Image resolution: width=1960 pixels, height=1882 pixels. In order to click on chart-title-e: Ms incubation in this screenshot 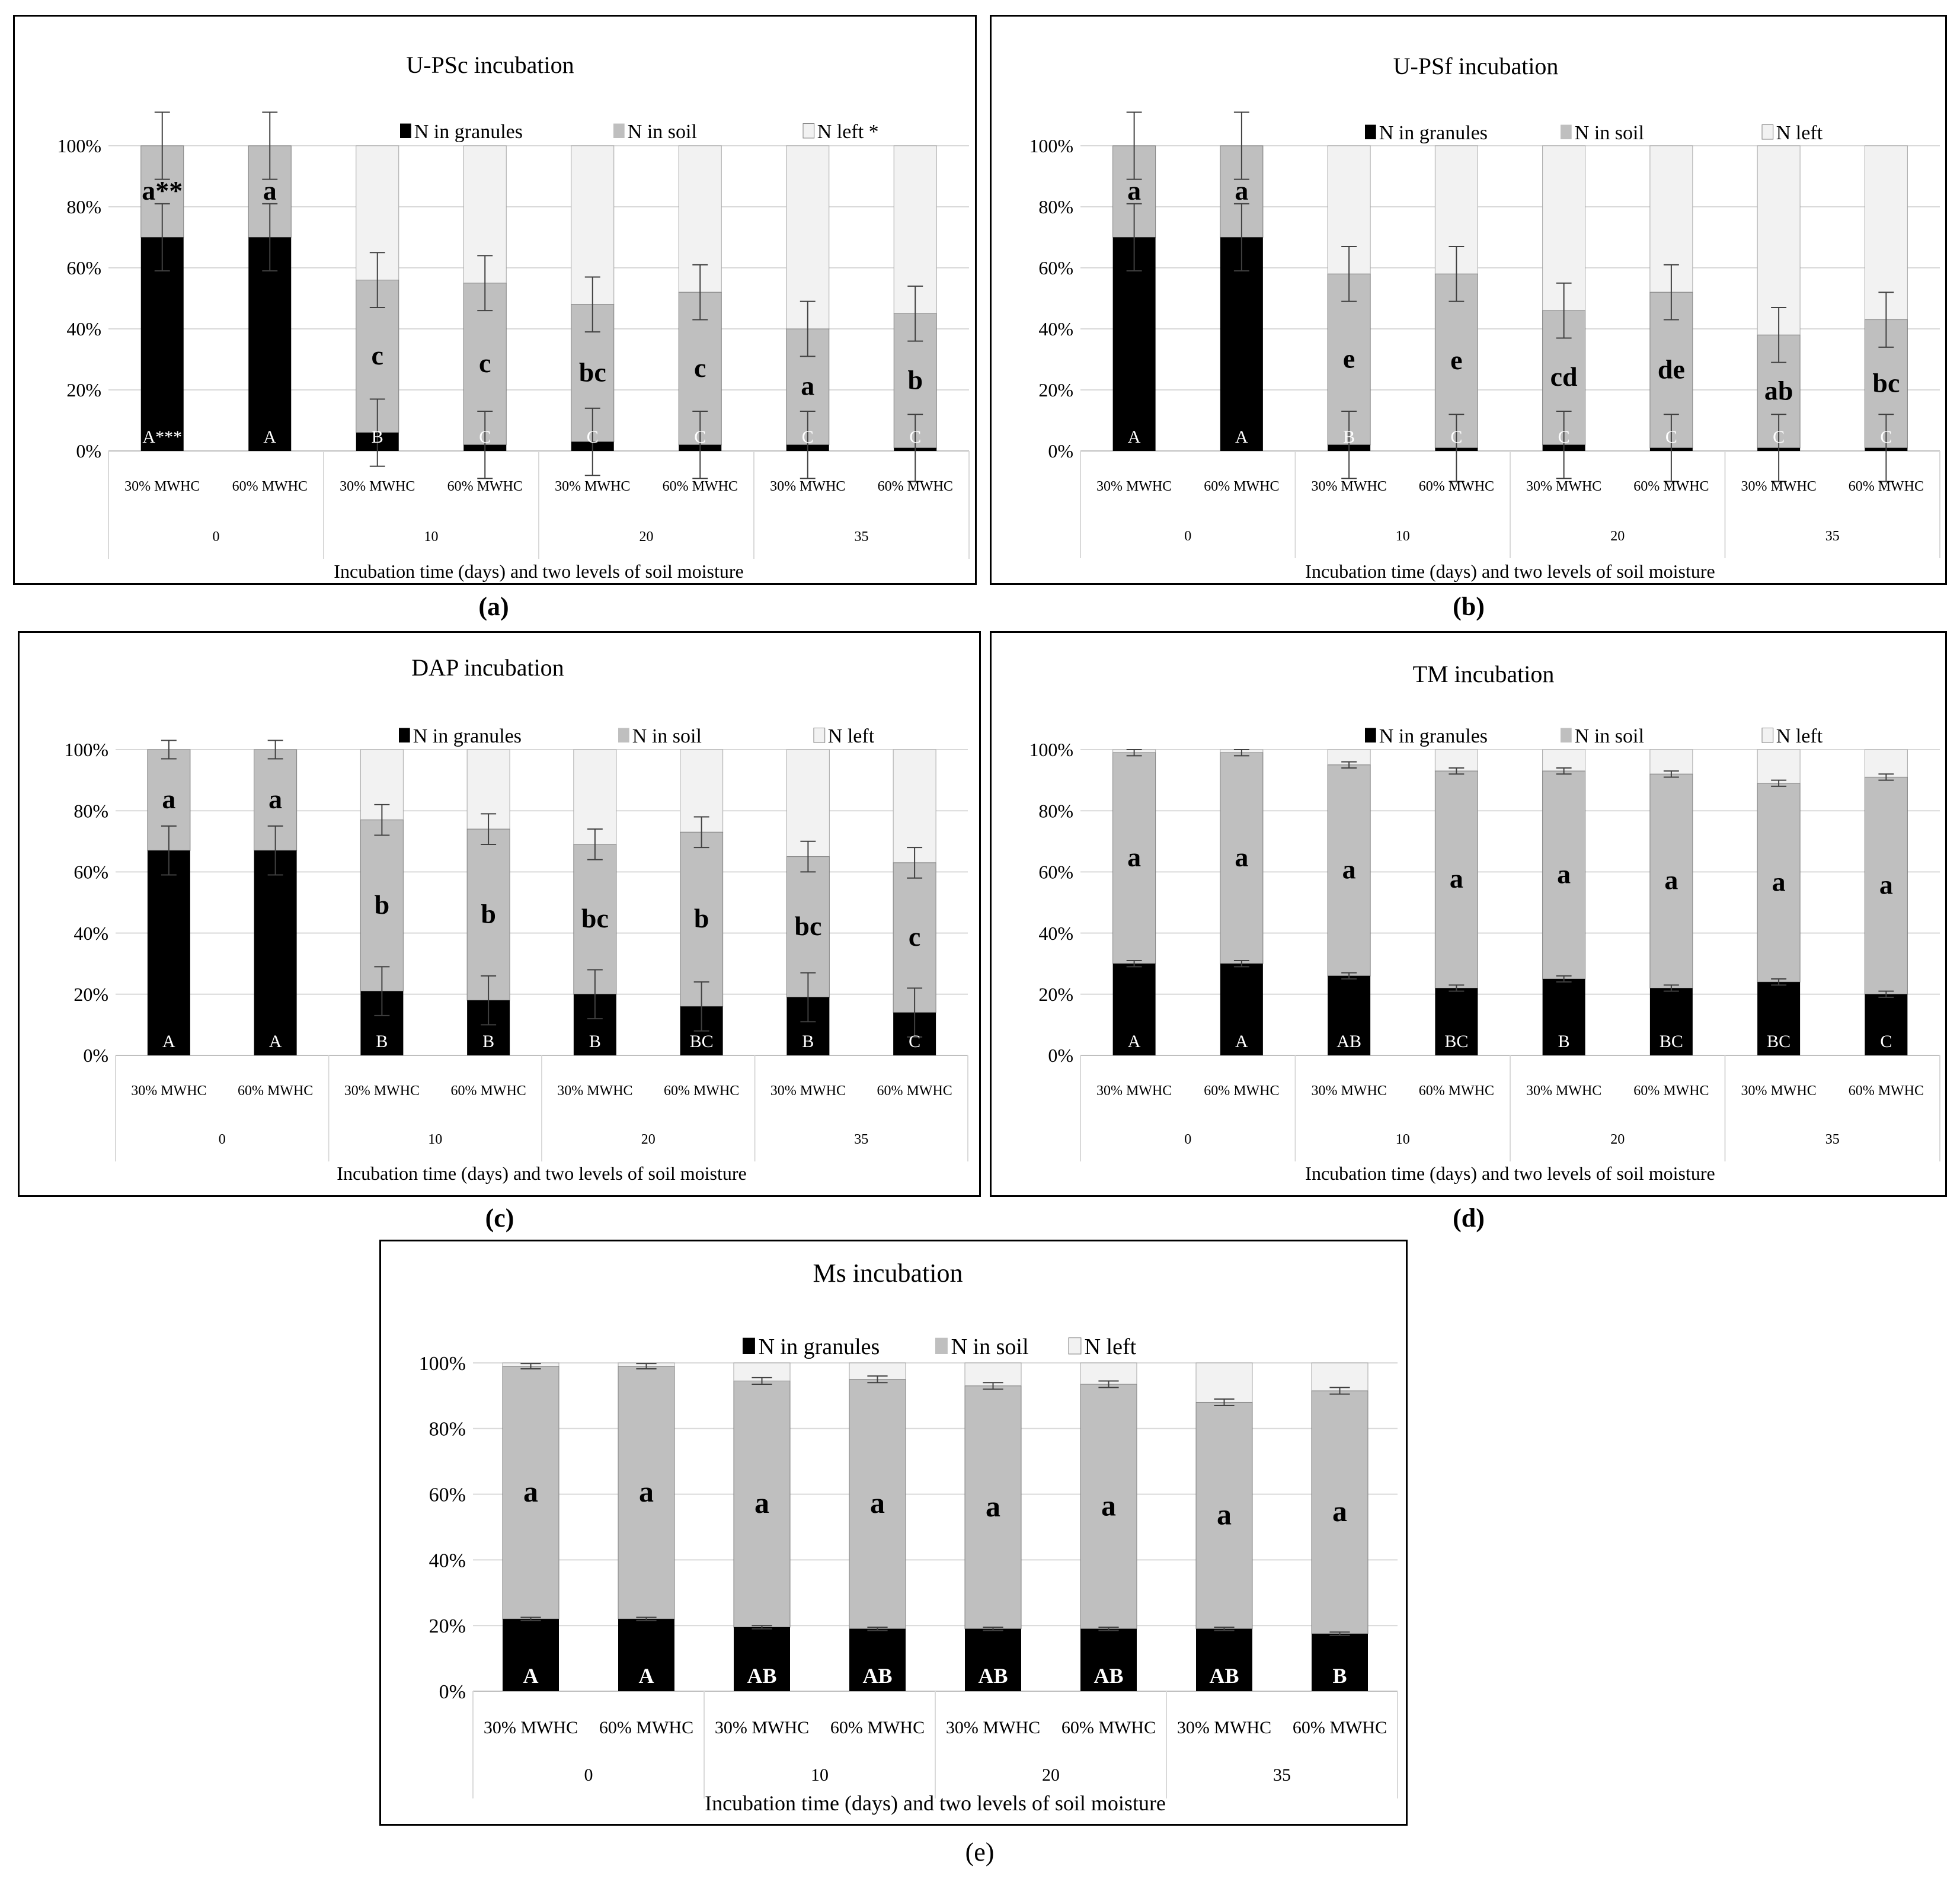, I will do `click(888, 1273)`.